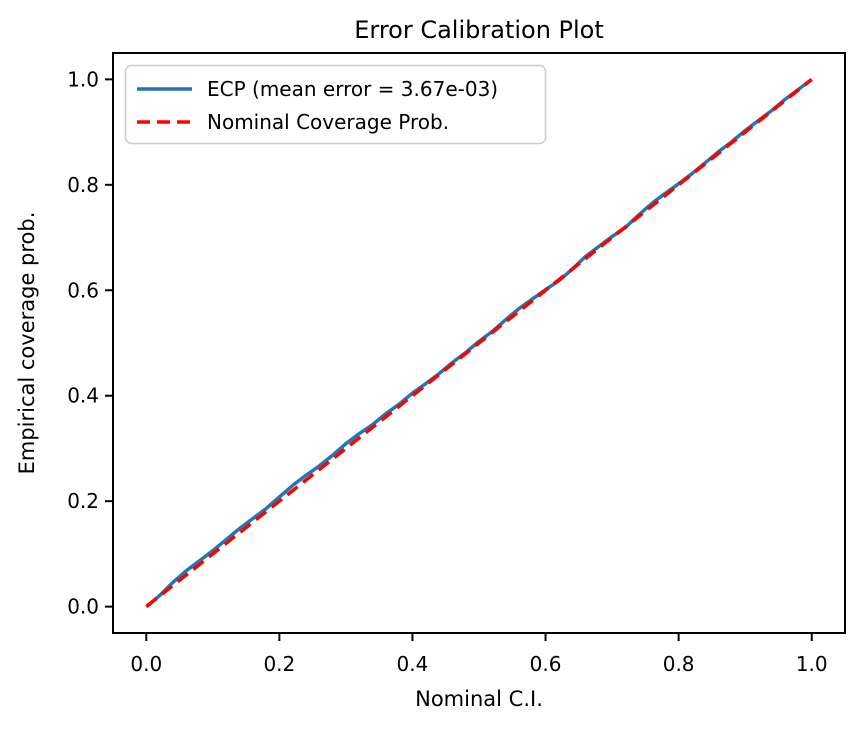  What do you see at coordinates (27, 343) in the screenshot?
I see `y-axis-label: Empirical coverage prob.` at bounding box center [27, 343].